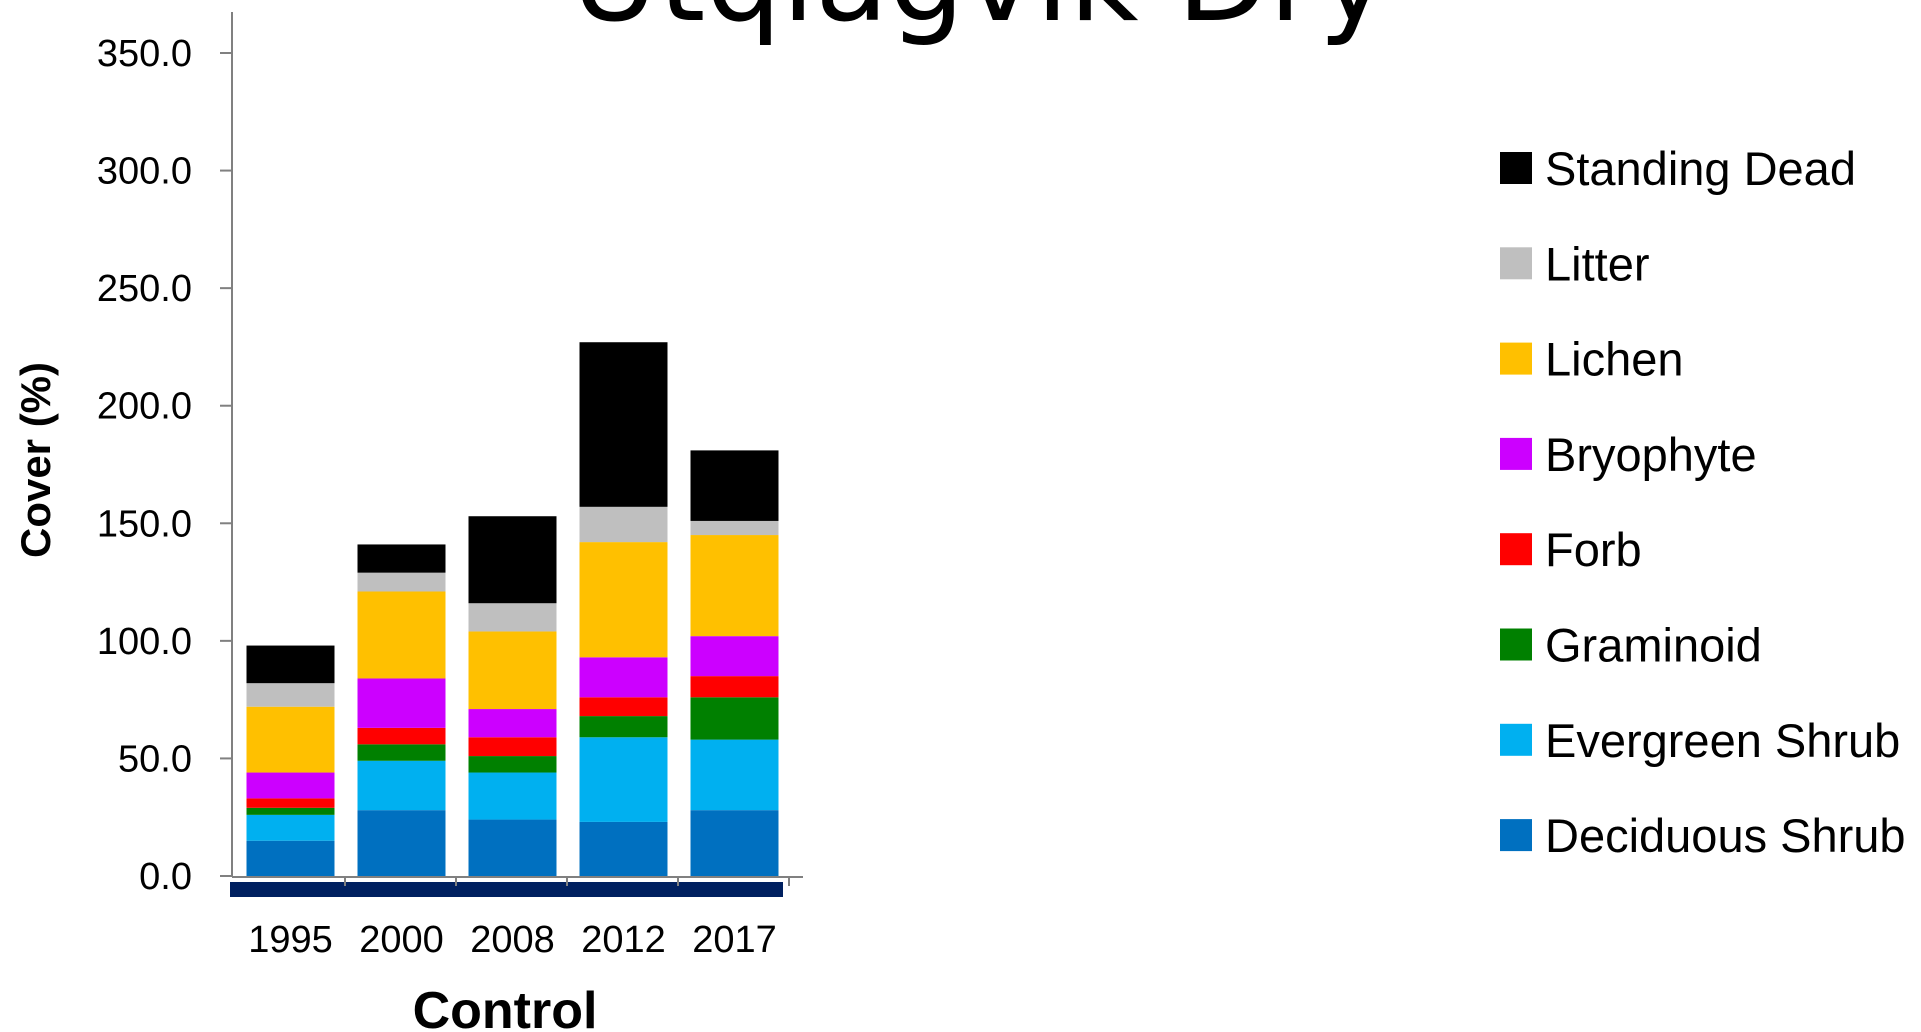 This screenshot has width=1921, height=1032. Describe the element at coordinates (144, 54) in the screenshot. I see `y-tick-label: 350.0` at that location.